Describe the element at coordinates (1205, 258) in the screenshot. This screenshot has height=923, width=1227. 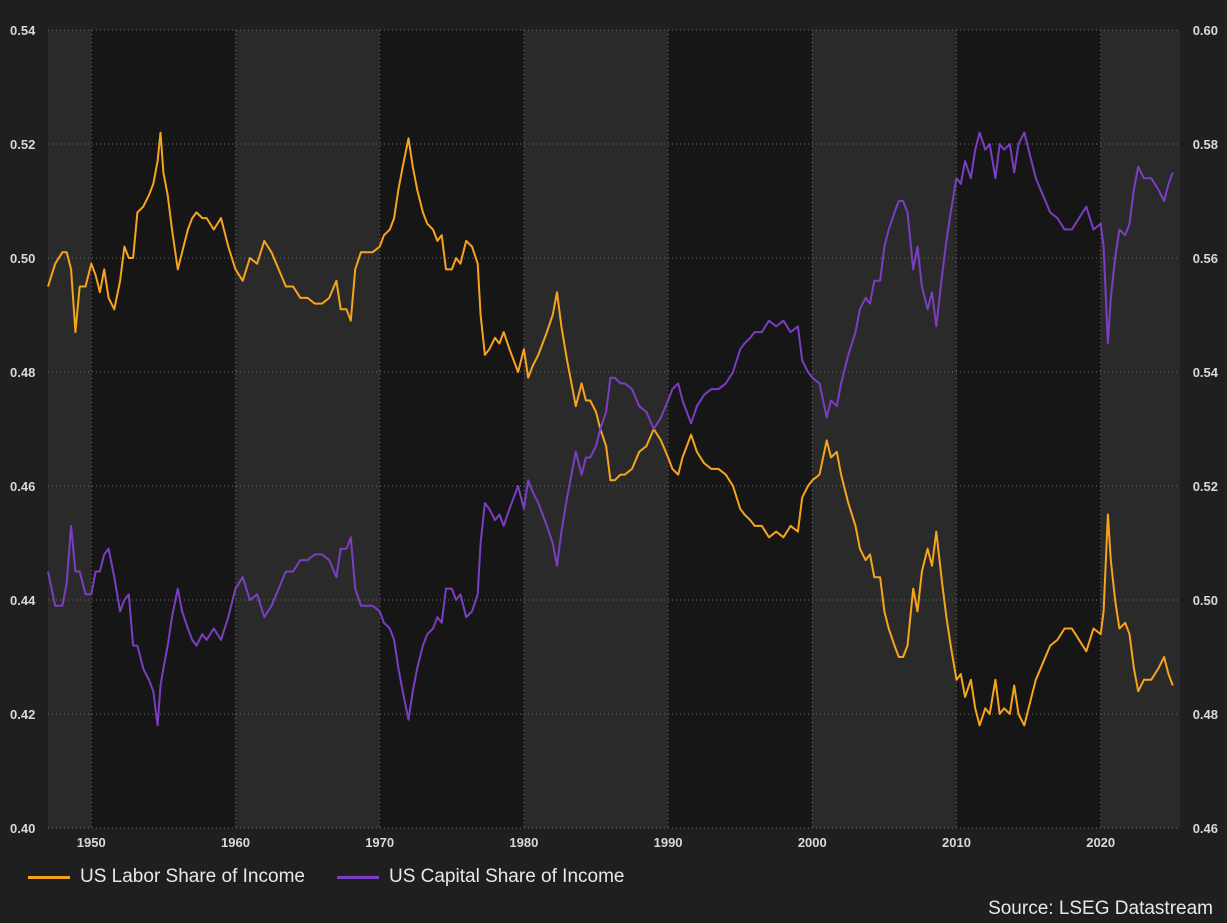
I see `y-right-tick-label: 0.56` at that location.